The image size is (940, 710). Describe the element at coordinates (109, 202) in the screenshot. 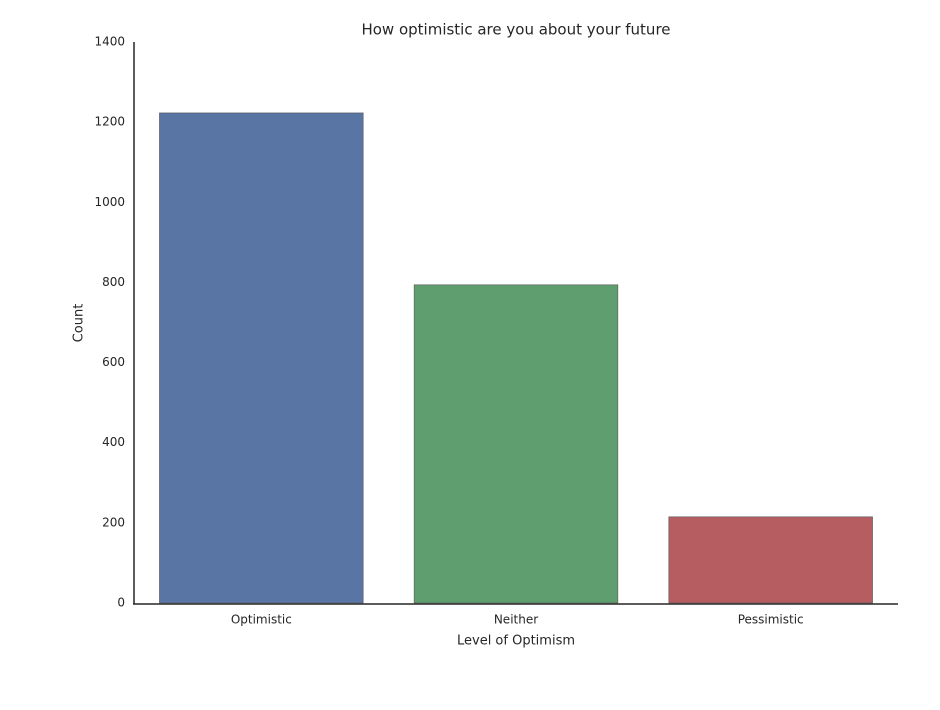

I see `y-tick-label: 1000` at that location.